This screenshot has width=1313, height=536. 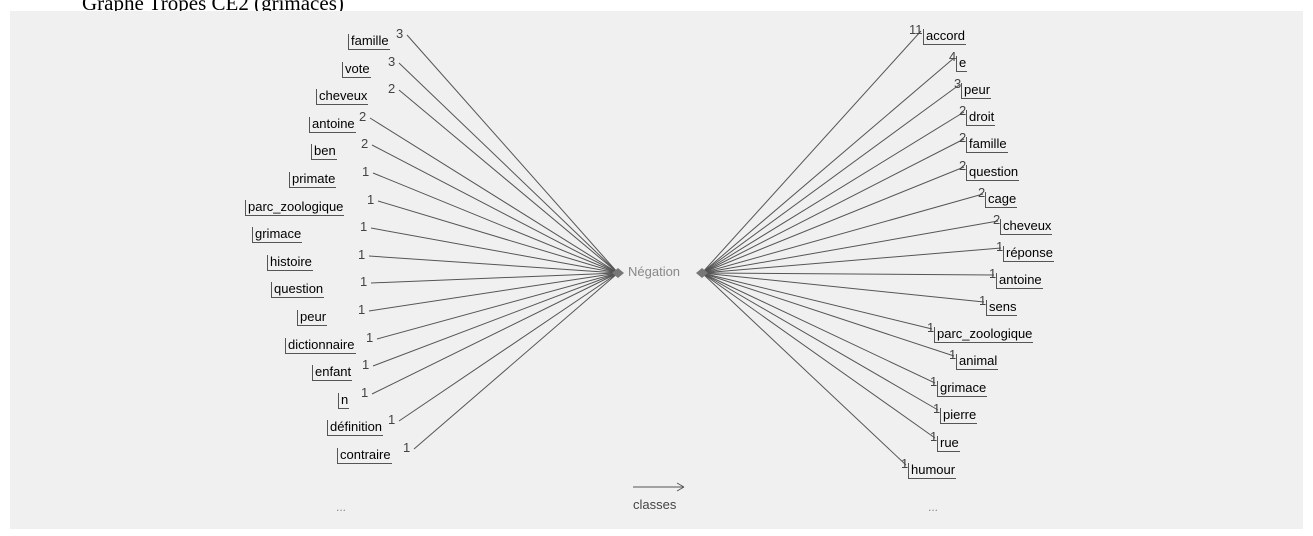 I want to click on right-term-label: question, so click(x=993, y=173).